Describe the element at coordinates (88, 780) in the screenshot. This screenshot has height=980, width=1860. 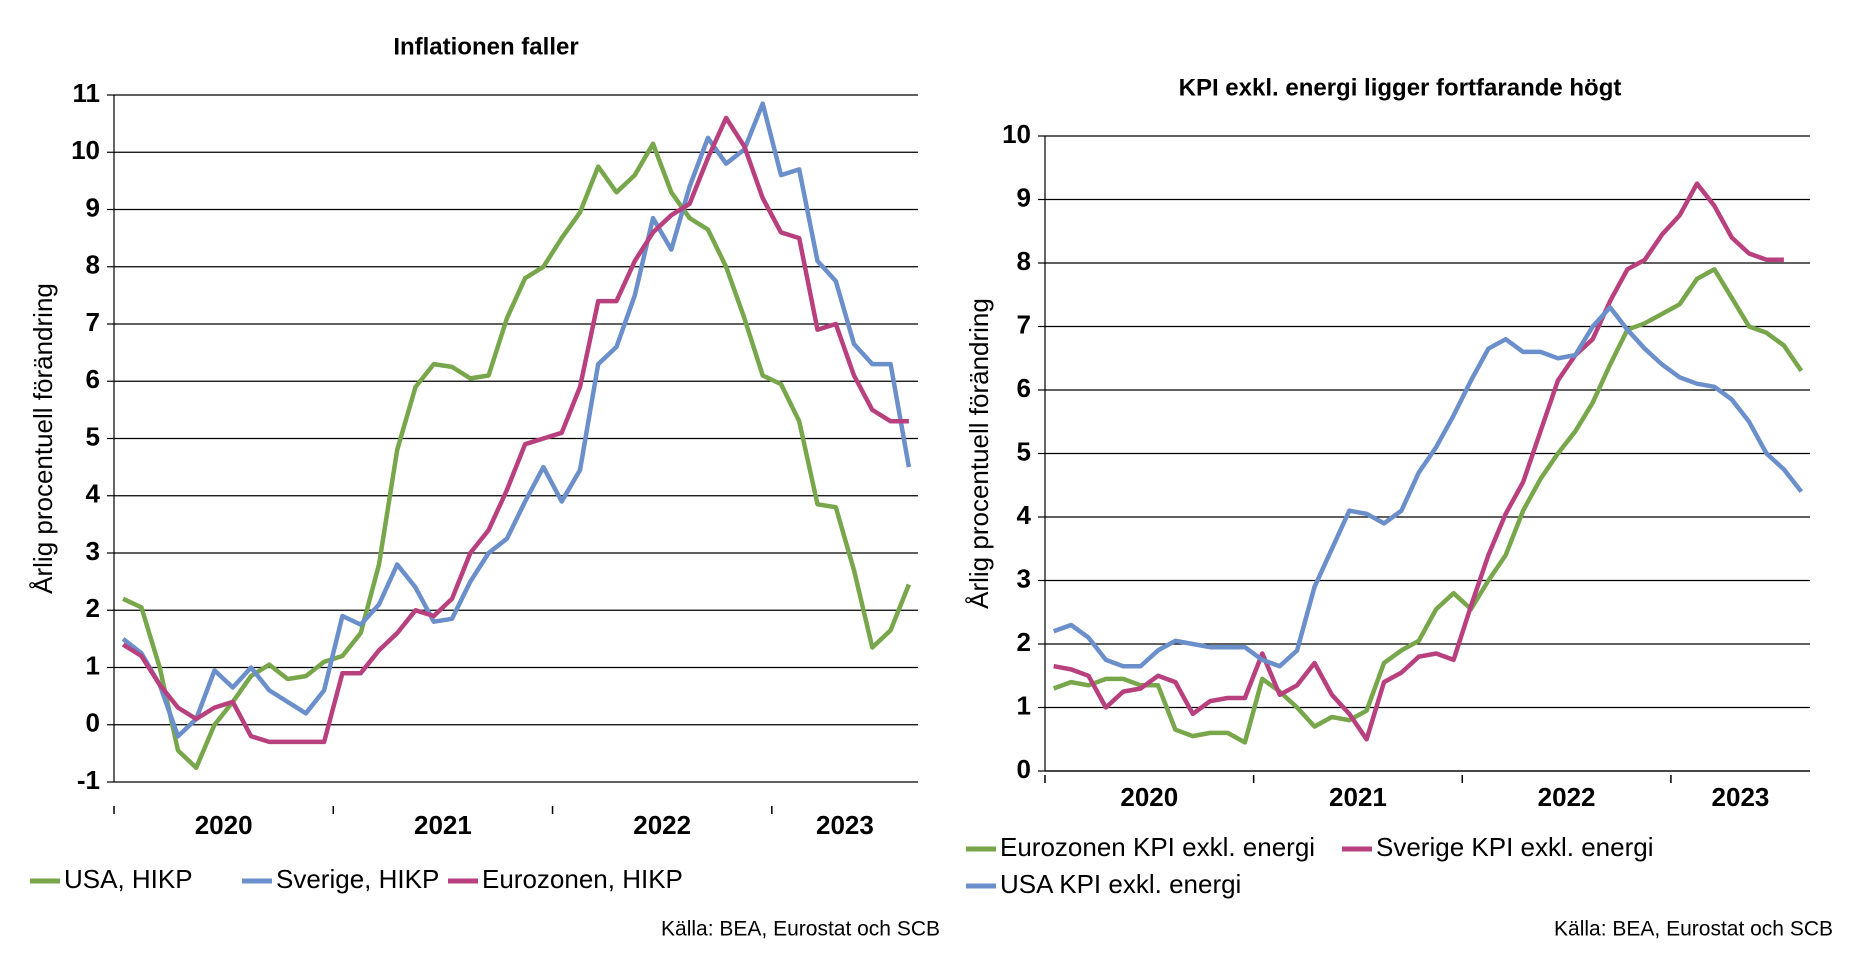
I see `y-tick-label: -1` at that location.